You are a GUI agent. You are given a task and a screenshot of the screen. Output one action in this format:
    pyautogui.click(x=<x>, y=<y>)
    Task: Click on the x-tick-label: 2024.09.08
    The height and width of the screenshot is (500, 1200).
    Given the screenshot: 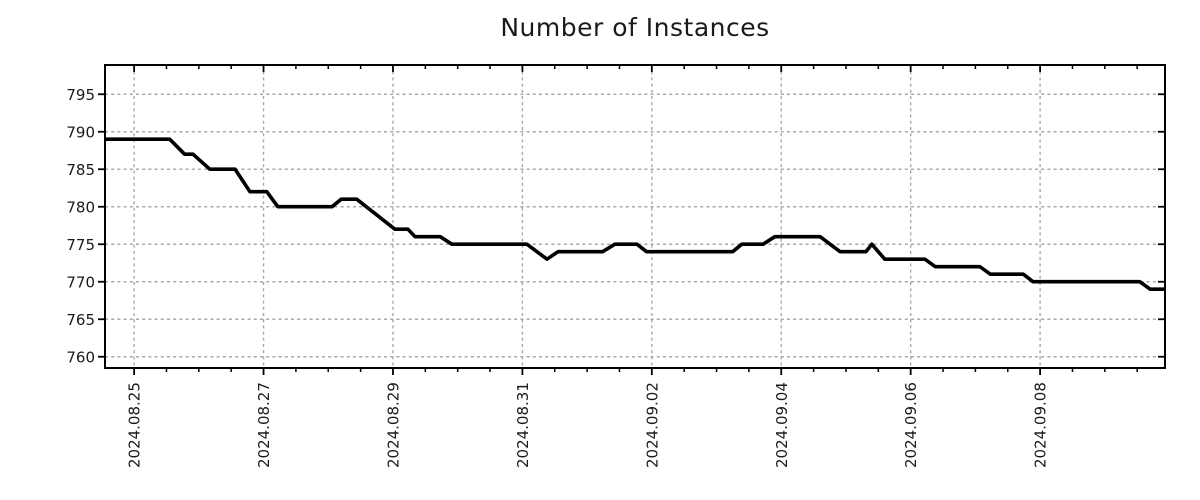 What is the action you would take?
    pyautogui.click(x=1041, y=425)
    